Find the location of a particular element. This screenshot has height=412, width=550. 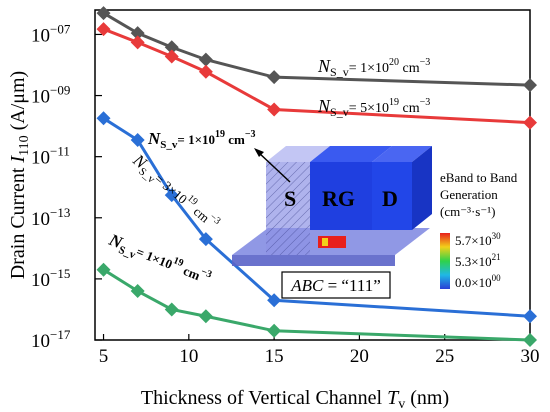

x-axis-title: Thickness of Vertical Channel Tv (nm) is located at coordinates (295, 399).